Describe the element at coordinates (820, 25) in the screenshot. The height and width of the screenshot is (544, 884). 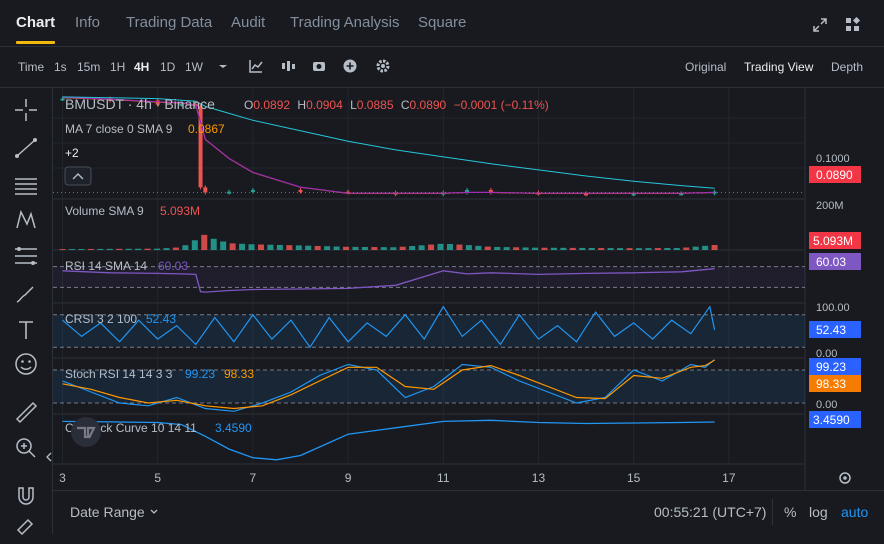
I see `expand-icon` at that location.